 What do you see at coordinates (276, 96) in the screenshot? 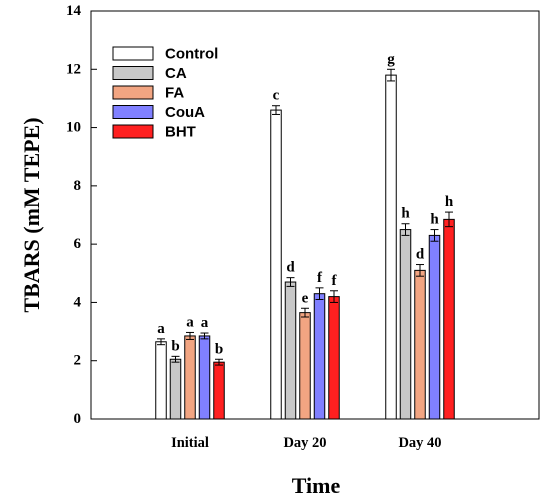
I see `significance-label: c` at bounding box center [276, 96].